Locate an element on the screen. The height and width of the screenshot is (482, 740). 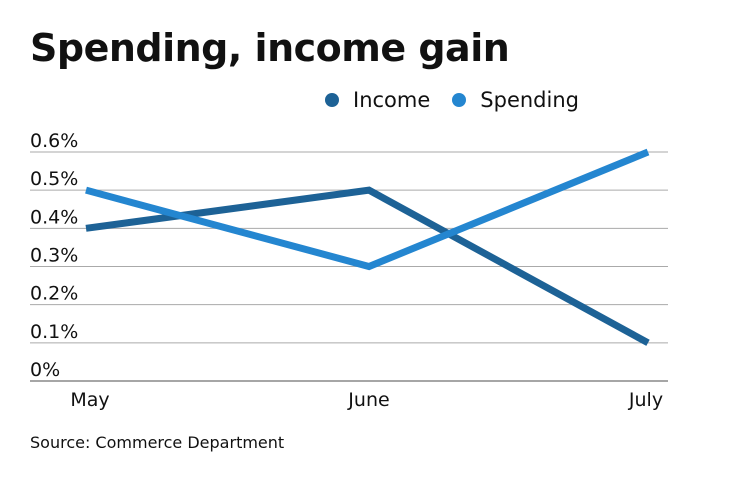
y-tick-label: 0% is located at coordinates (45, 370).